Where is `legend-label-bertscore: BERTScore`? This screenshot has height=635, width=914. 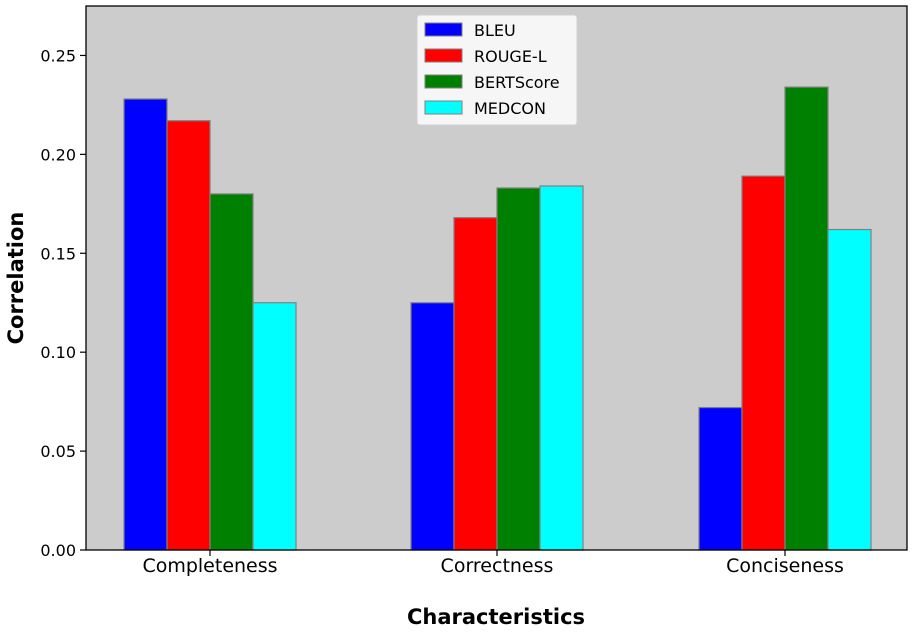 legend-label-bertscore: BERTScore is located at coordinates (517, 82).